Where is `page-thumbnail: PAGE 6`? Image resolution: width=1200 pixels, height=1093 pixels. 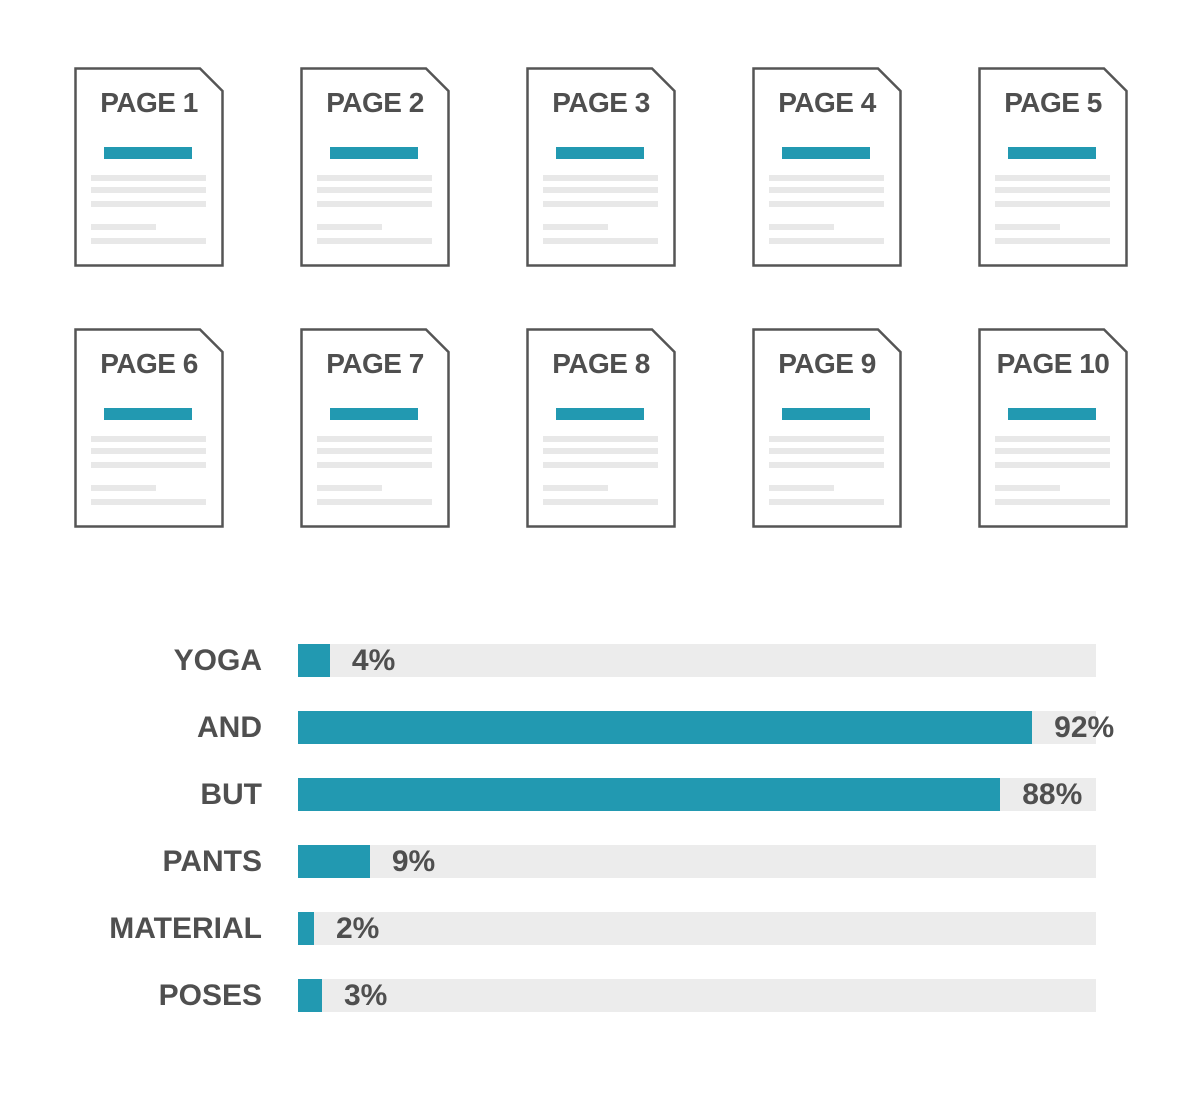
page-thumbnail: PAGE 6 is located at coordinates (149, 428).